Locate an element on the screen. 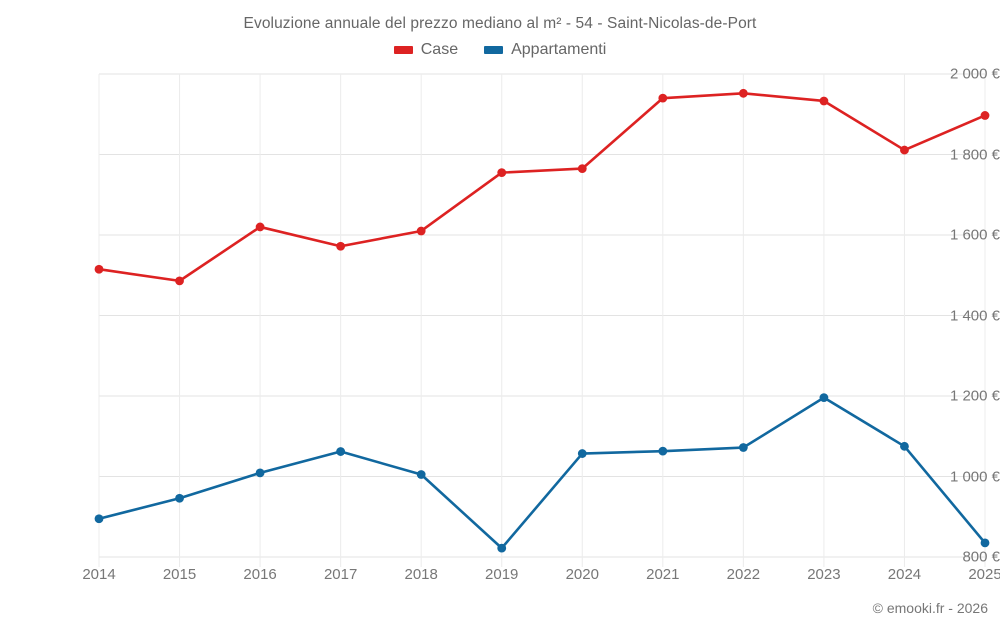  legend-swatch-appartamenti is located at coordinates (494, 50).